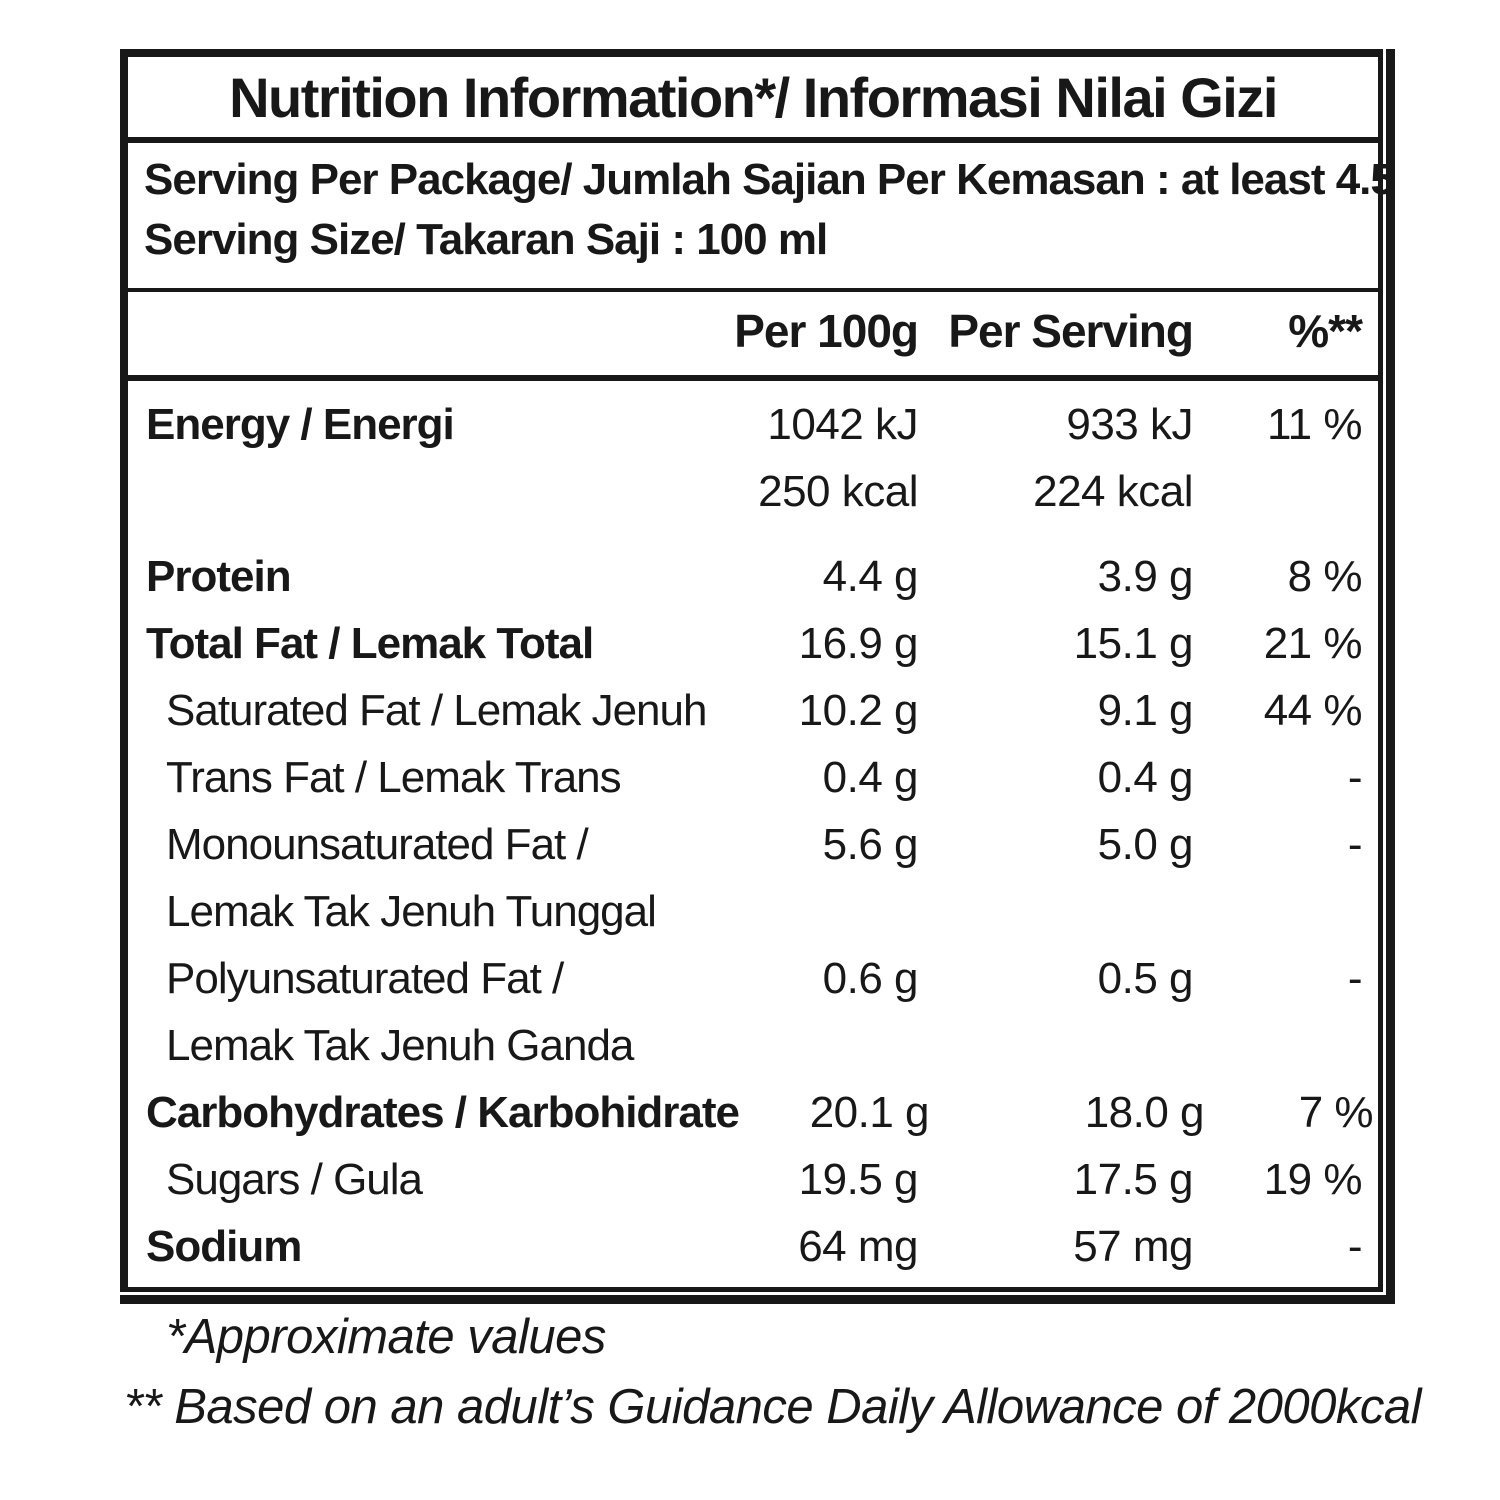 This screenshot has height=1500, width=1500. What do you see at coordinates (1145, 777) in the screenshot?
I see `value-per-serving: 0.4 g` at bounding box center [1145, 777].